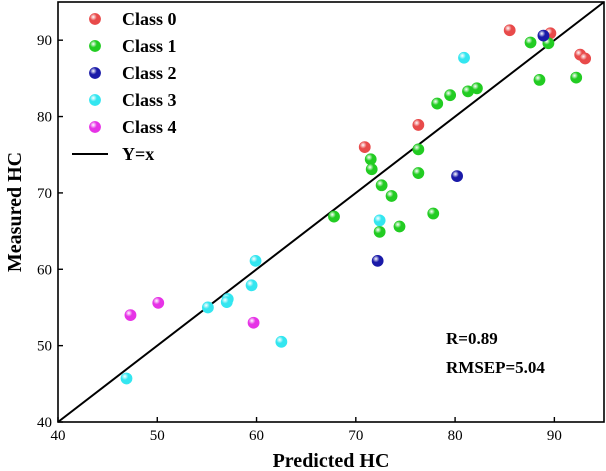  What do you see at coordinates (331, 460) in the screenshot?
I see `x-axis-title: Predicted HC` at bounding box center [331, 460].